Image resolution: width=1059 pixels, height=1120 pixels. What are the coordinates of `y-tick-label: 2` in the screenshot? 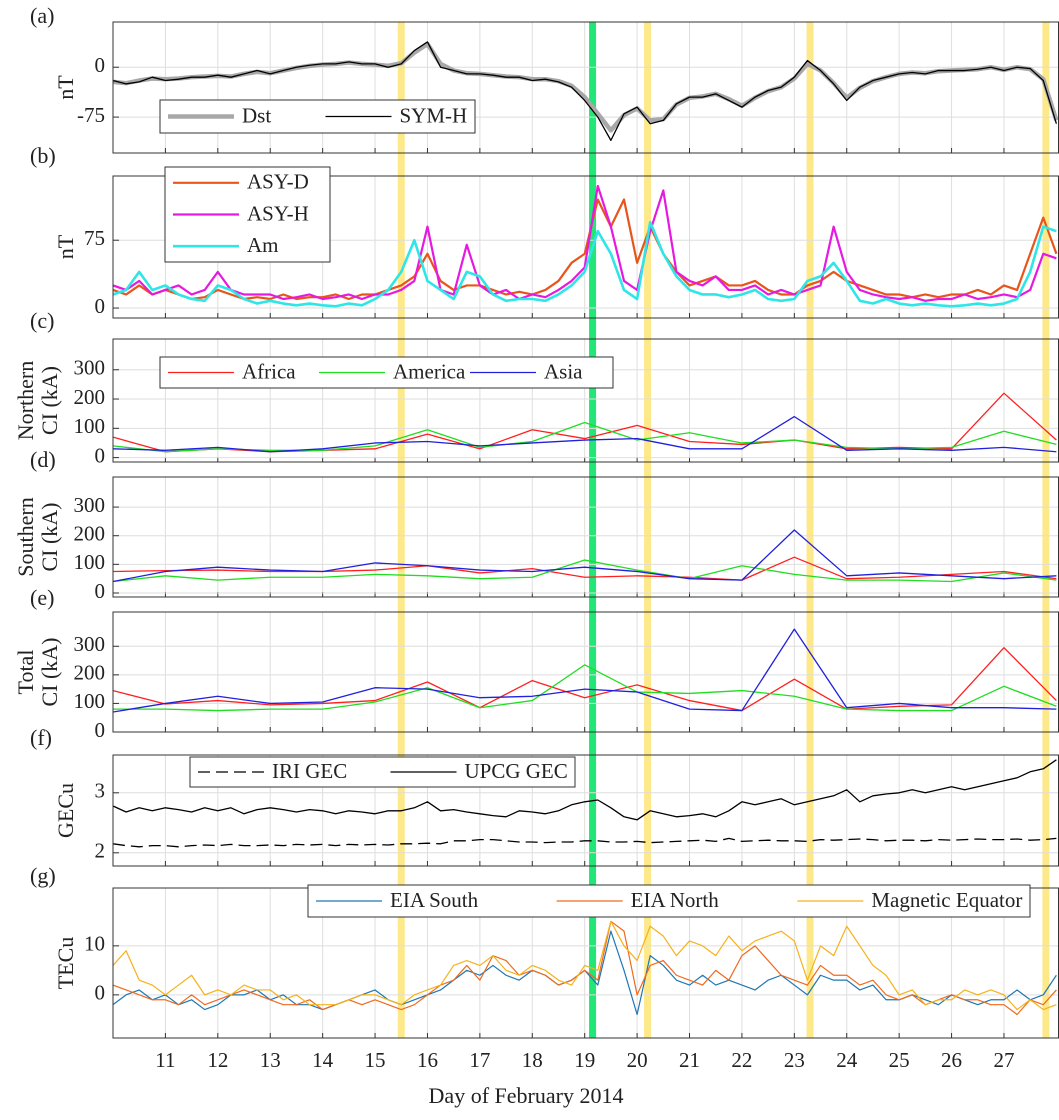 It's located at (100, 851).